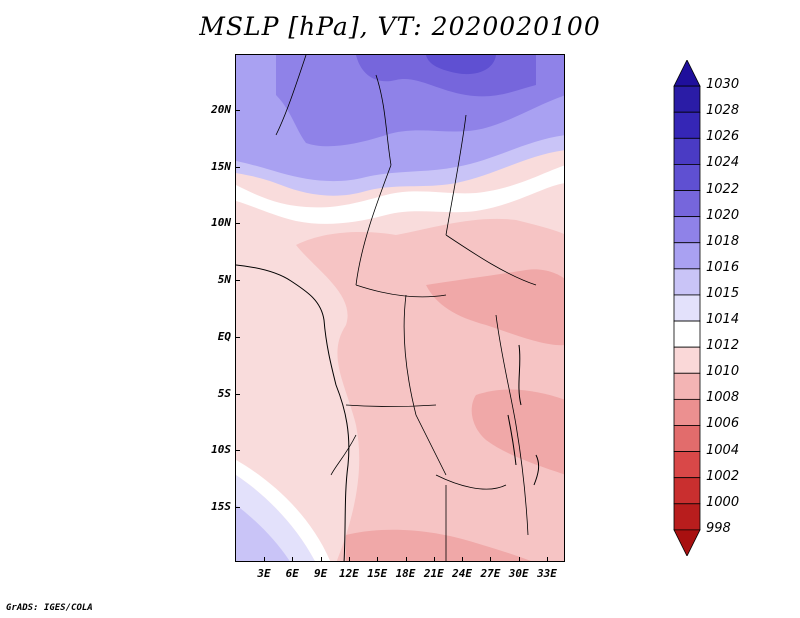 The width and height of the screenshot is (800, 618). What do you see at coordinates (224, 393) in the screenshot?
I see `lat-label: 5S` at bounding box center [224, 393].